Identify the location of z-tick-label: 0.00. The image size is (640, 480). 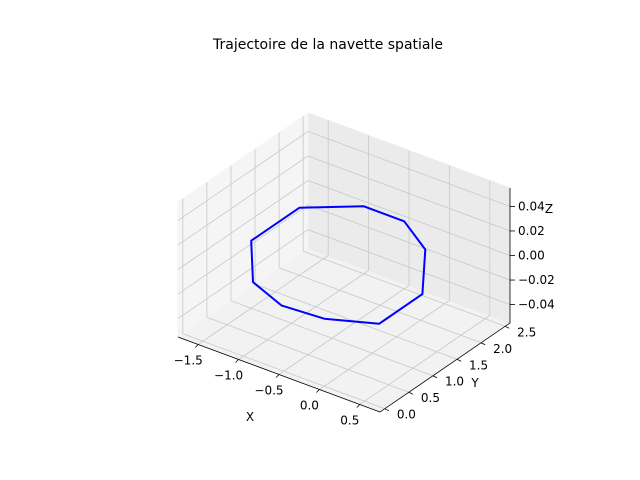
(531, 256).